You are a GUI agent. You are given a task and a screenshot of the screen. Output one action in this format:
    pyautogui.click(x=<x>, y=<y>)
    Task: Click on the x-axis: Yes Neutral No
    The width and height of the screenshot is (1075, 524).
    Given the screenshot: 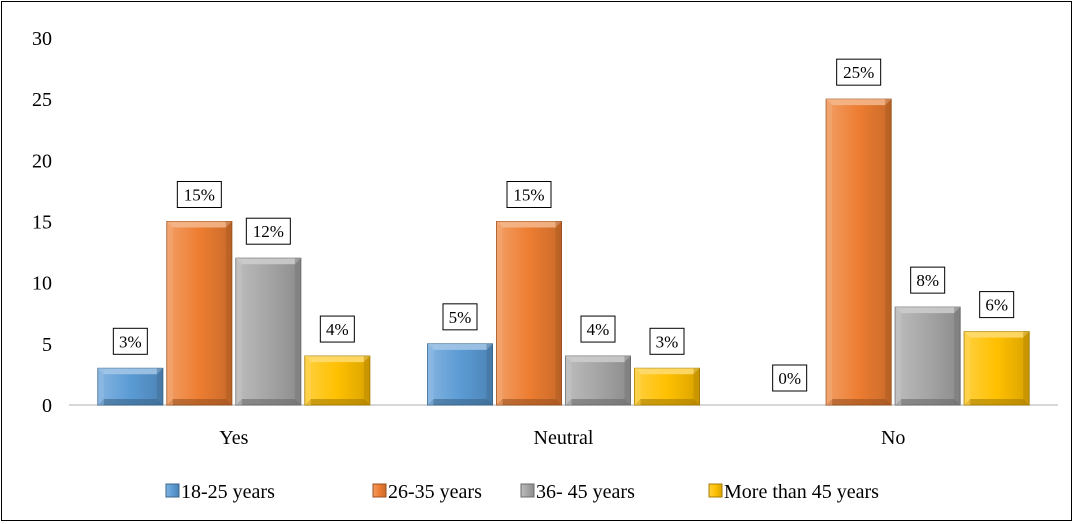 What is the action you would take?
    pyautogui.click(x=563, y=426)
    